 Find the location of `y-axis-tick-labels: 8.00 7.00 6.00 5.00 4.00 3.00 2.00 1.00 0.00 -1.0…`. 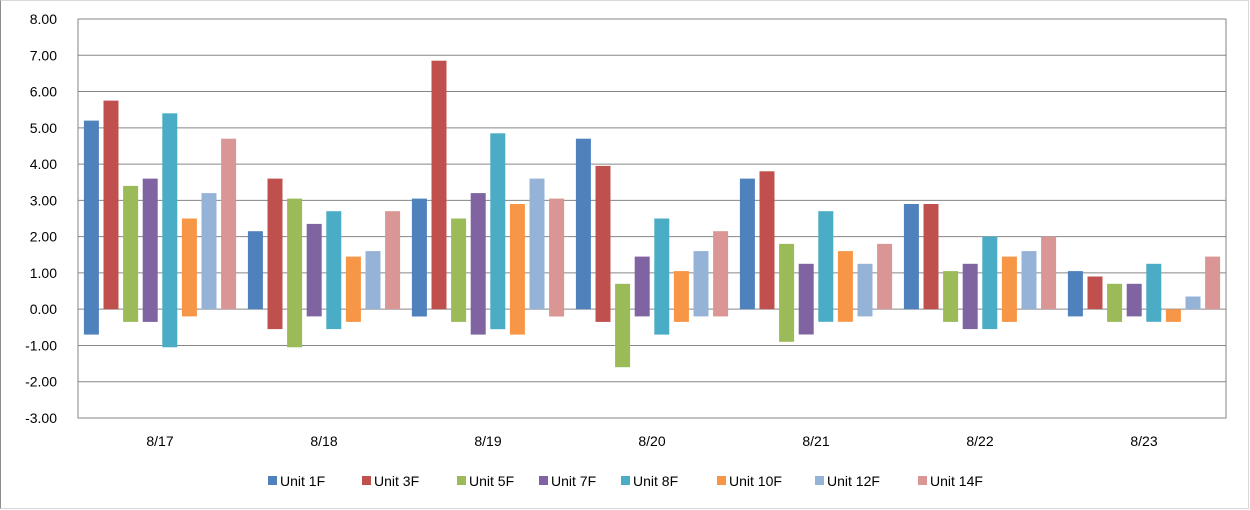

y-axis-tick-labels: 8.00 7.00 6.00 5.00 4.00 3.00 2.00 1.00 0.00 -1.0… is located at coordinates (41, 218).